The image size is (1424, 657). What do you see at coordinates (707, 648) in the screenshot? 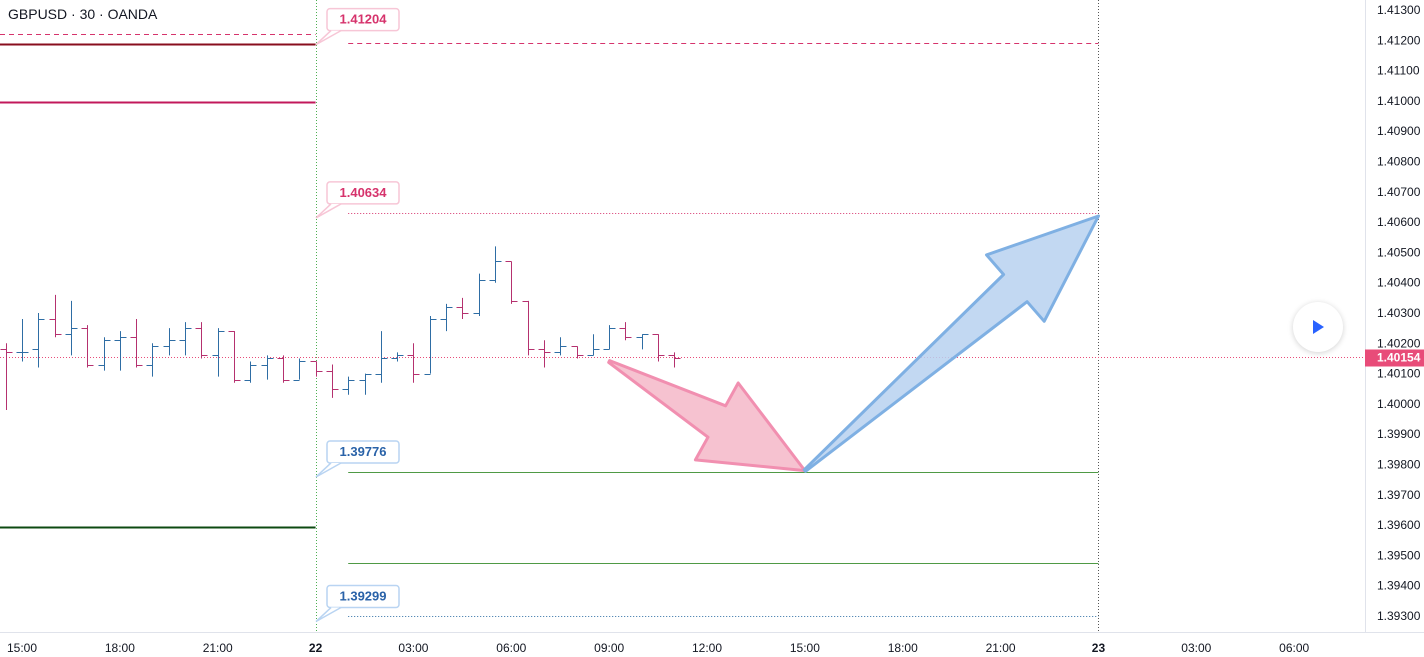
I see `time-tick-label: 12:00` at bounding box center [707, 648].